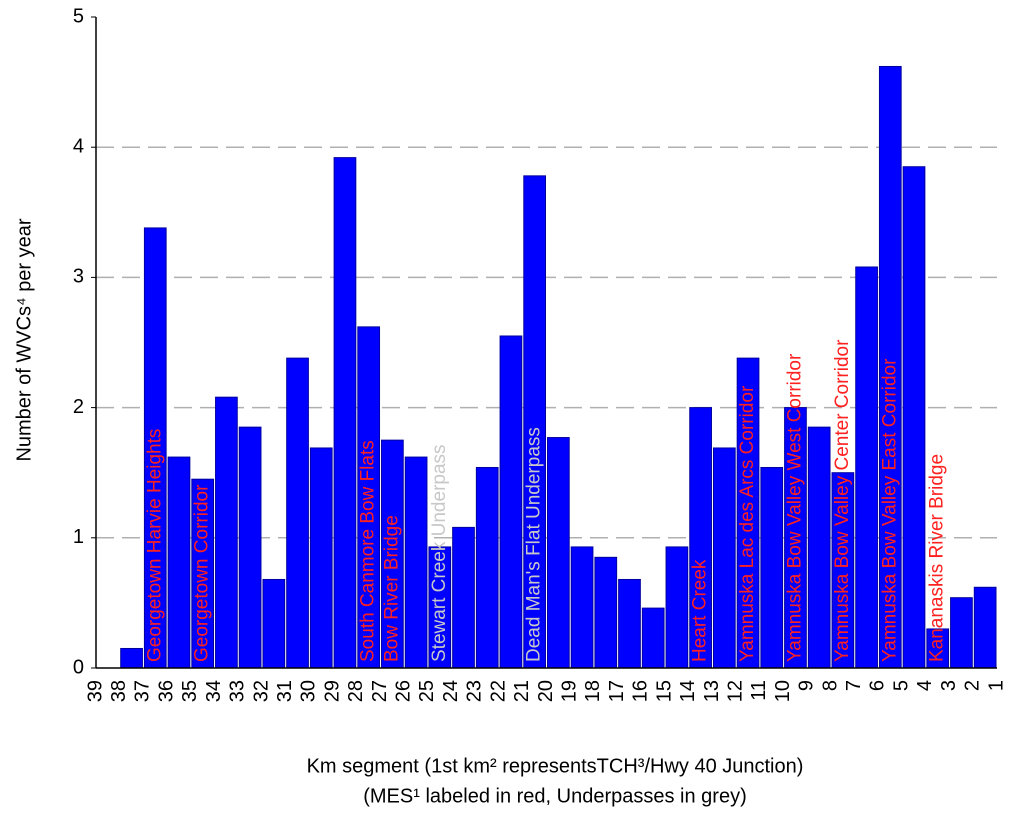  I want to click on annotation: Yamnuska Lac des Arcs Corridor, so click(747, 523).